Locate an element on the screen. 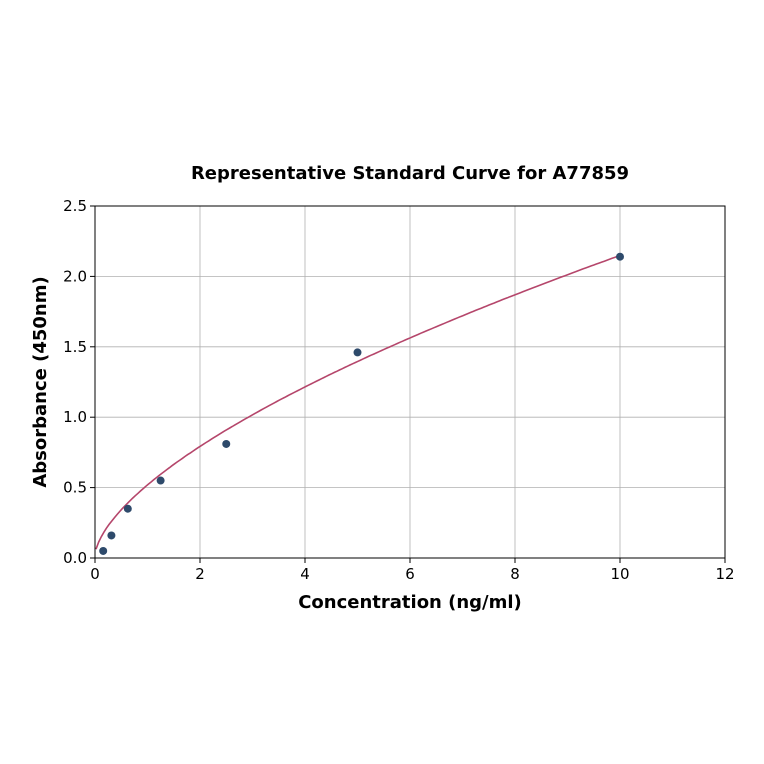 The width and height of the screenshot is (764, 764). x-tick-label: 8 is located at coordinates (515, 574).